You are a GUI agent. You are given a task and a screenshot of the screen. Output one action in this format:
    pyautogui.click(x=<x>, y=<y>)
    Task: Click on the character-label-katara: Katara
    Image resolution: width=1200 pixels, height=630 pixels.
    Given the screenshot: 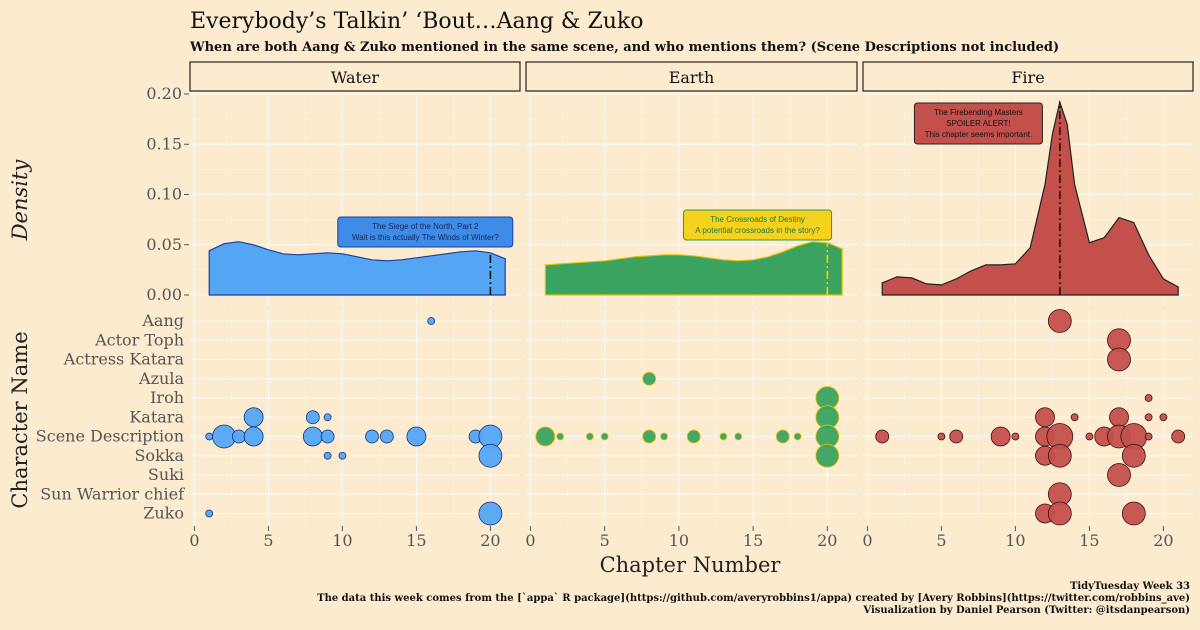 What is the action you would take?
    pyautogui.click(x=156, y=416)
    